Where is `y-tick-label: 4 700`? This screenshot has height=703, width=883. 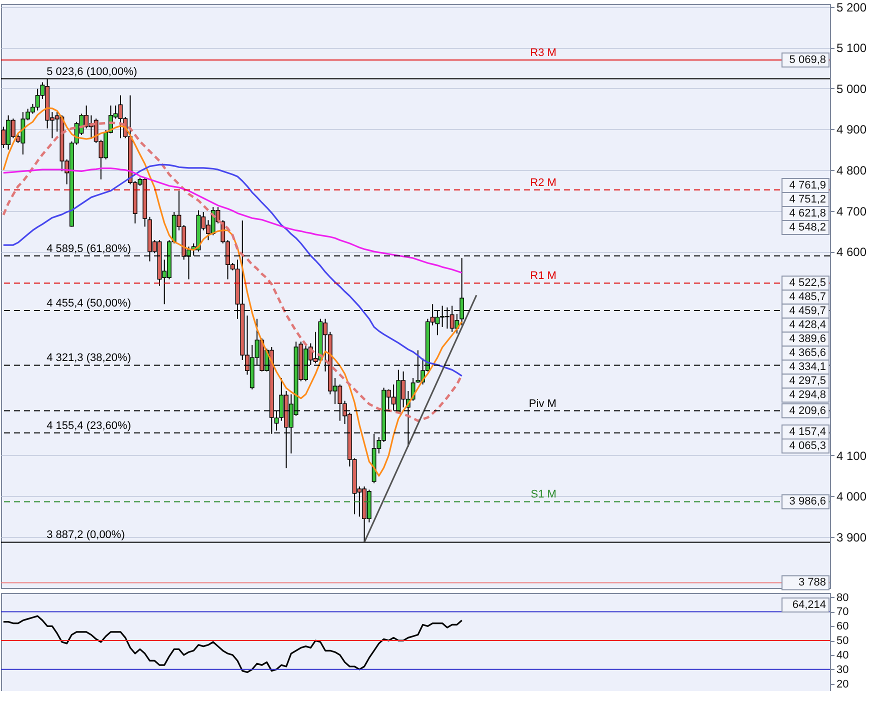
y-tick-label: 4 700 is located at coordinates (851, 211).